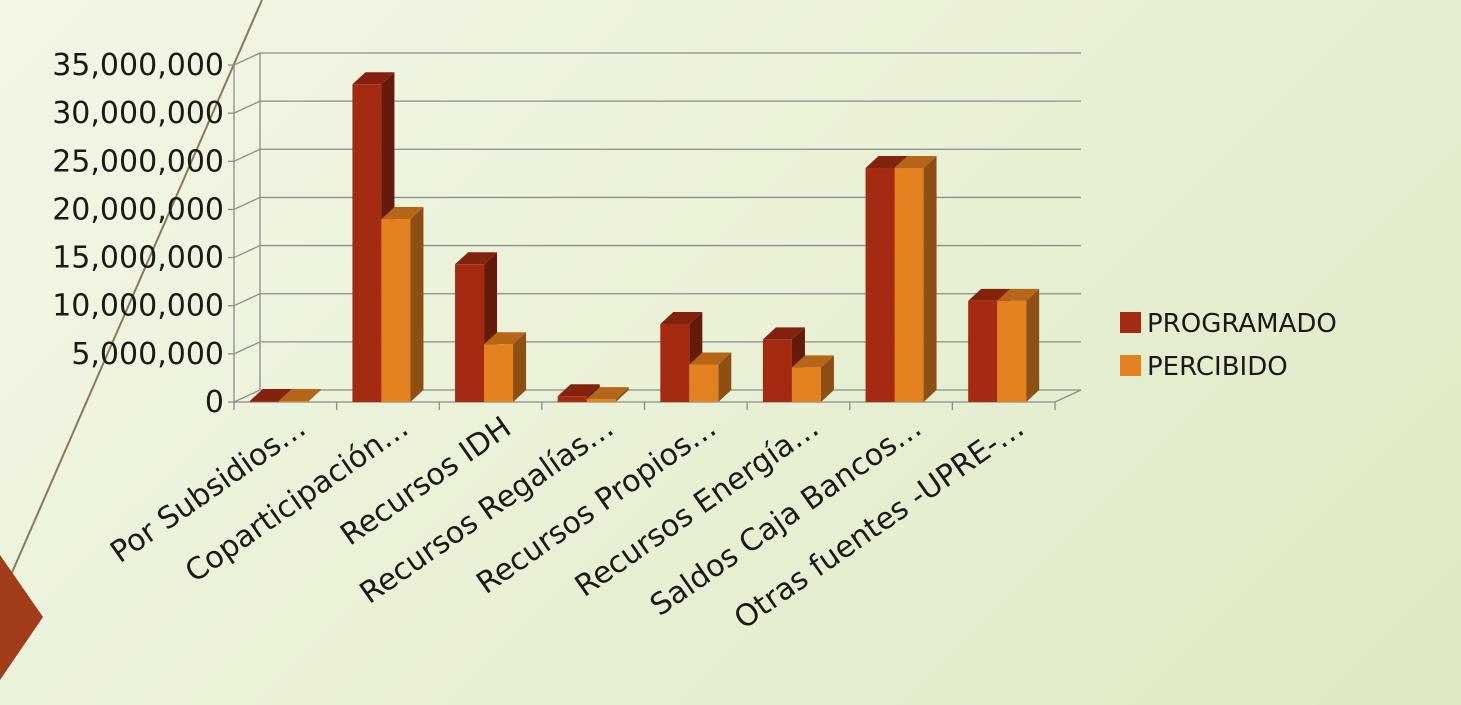  I want to click on legend: PROGRAMADO PERCIBIDO, so click(1228, 345).